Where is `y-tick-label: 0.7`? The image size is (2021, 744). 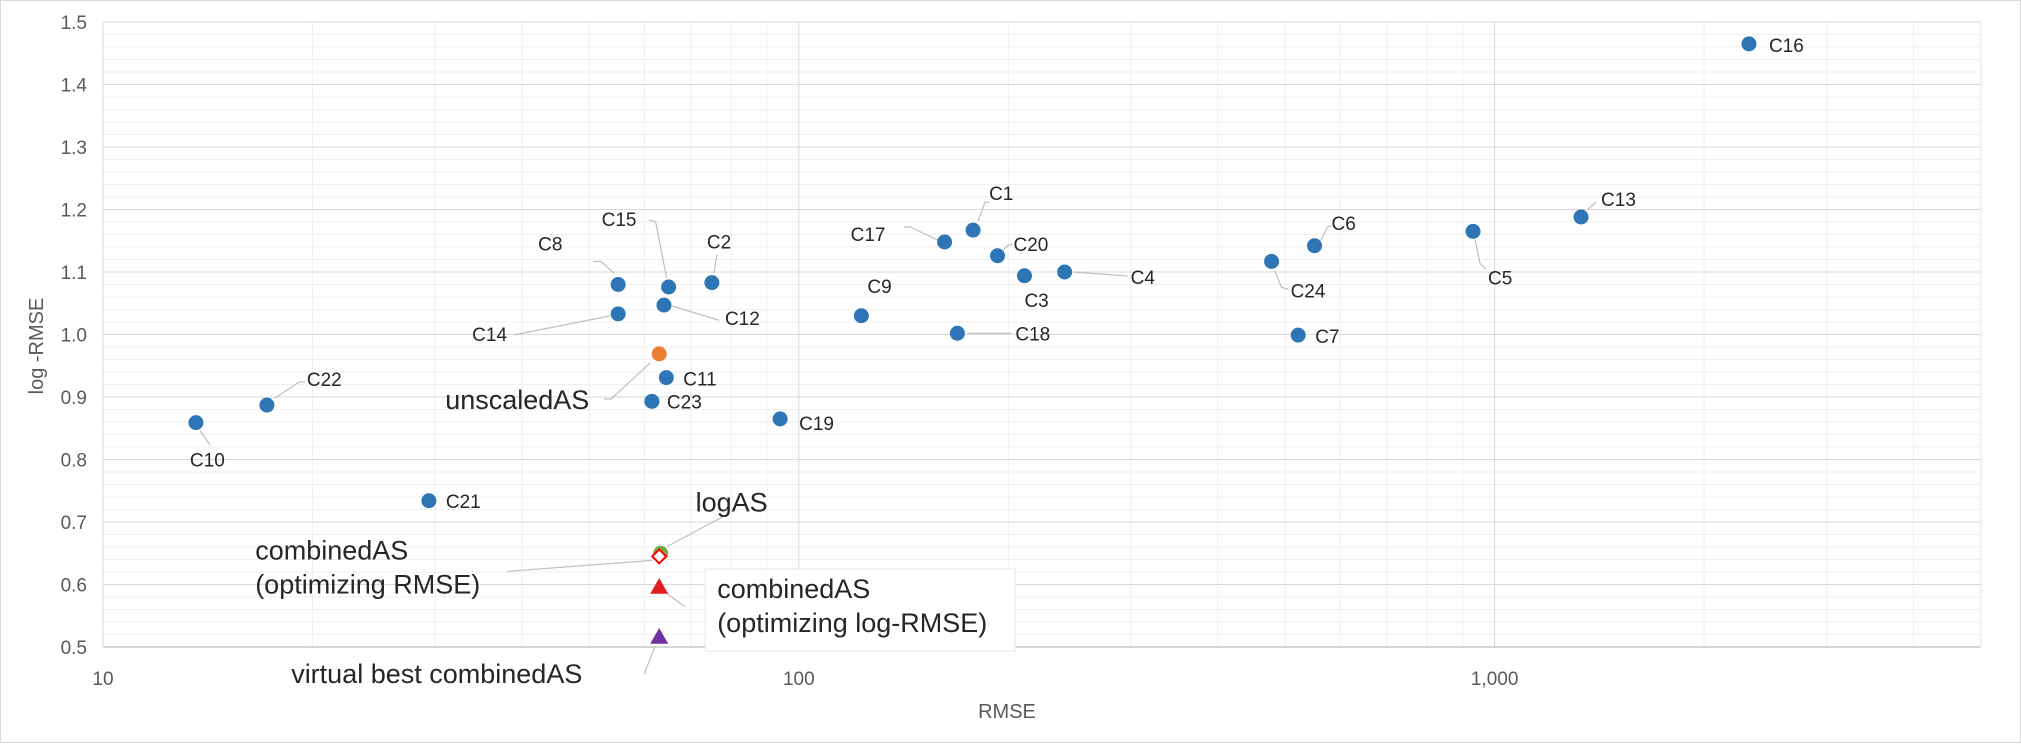 y-tick-label: 0.7 is located at coordinates (74, 523).